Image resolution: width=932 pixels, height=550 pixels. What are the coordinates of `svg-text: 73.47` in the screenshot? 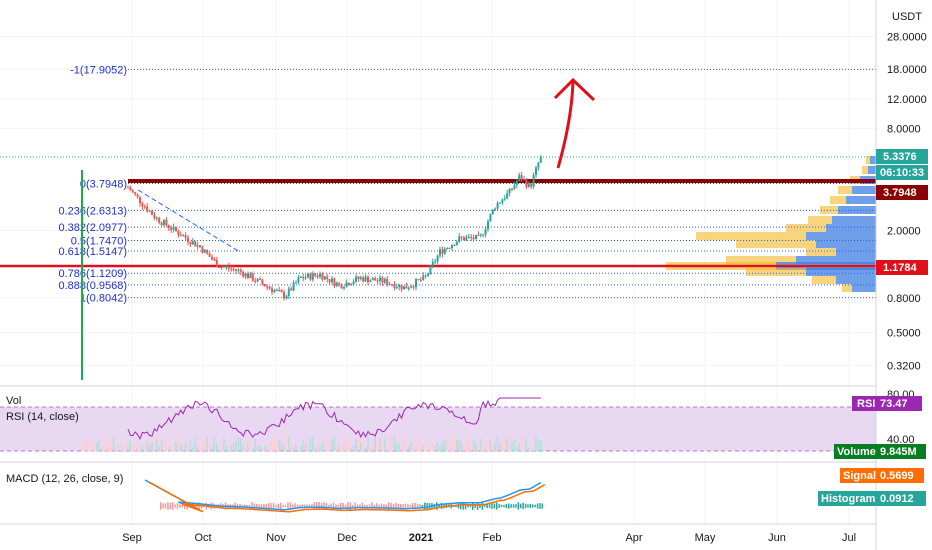 It's located at (894, 404).